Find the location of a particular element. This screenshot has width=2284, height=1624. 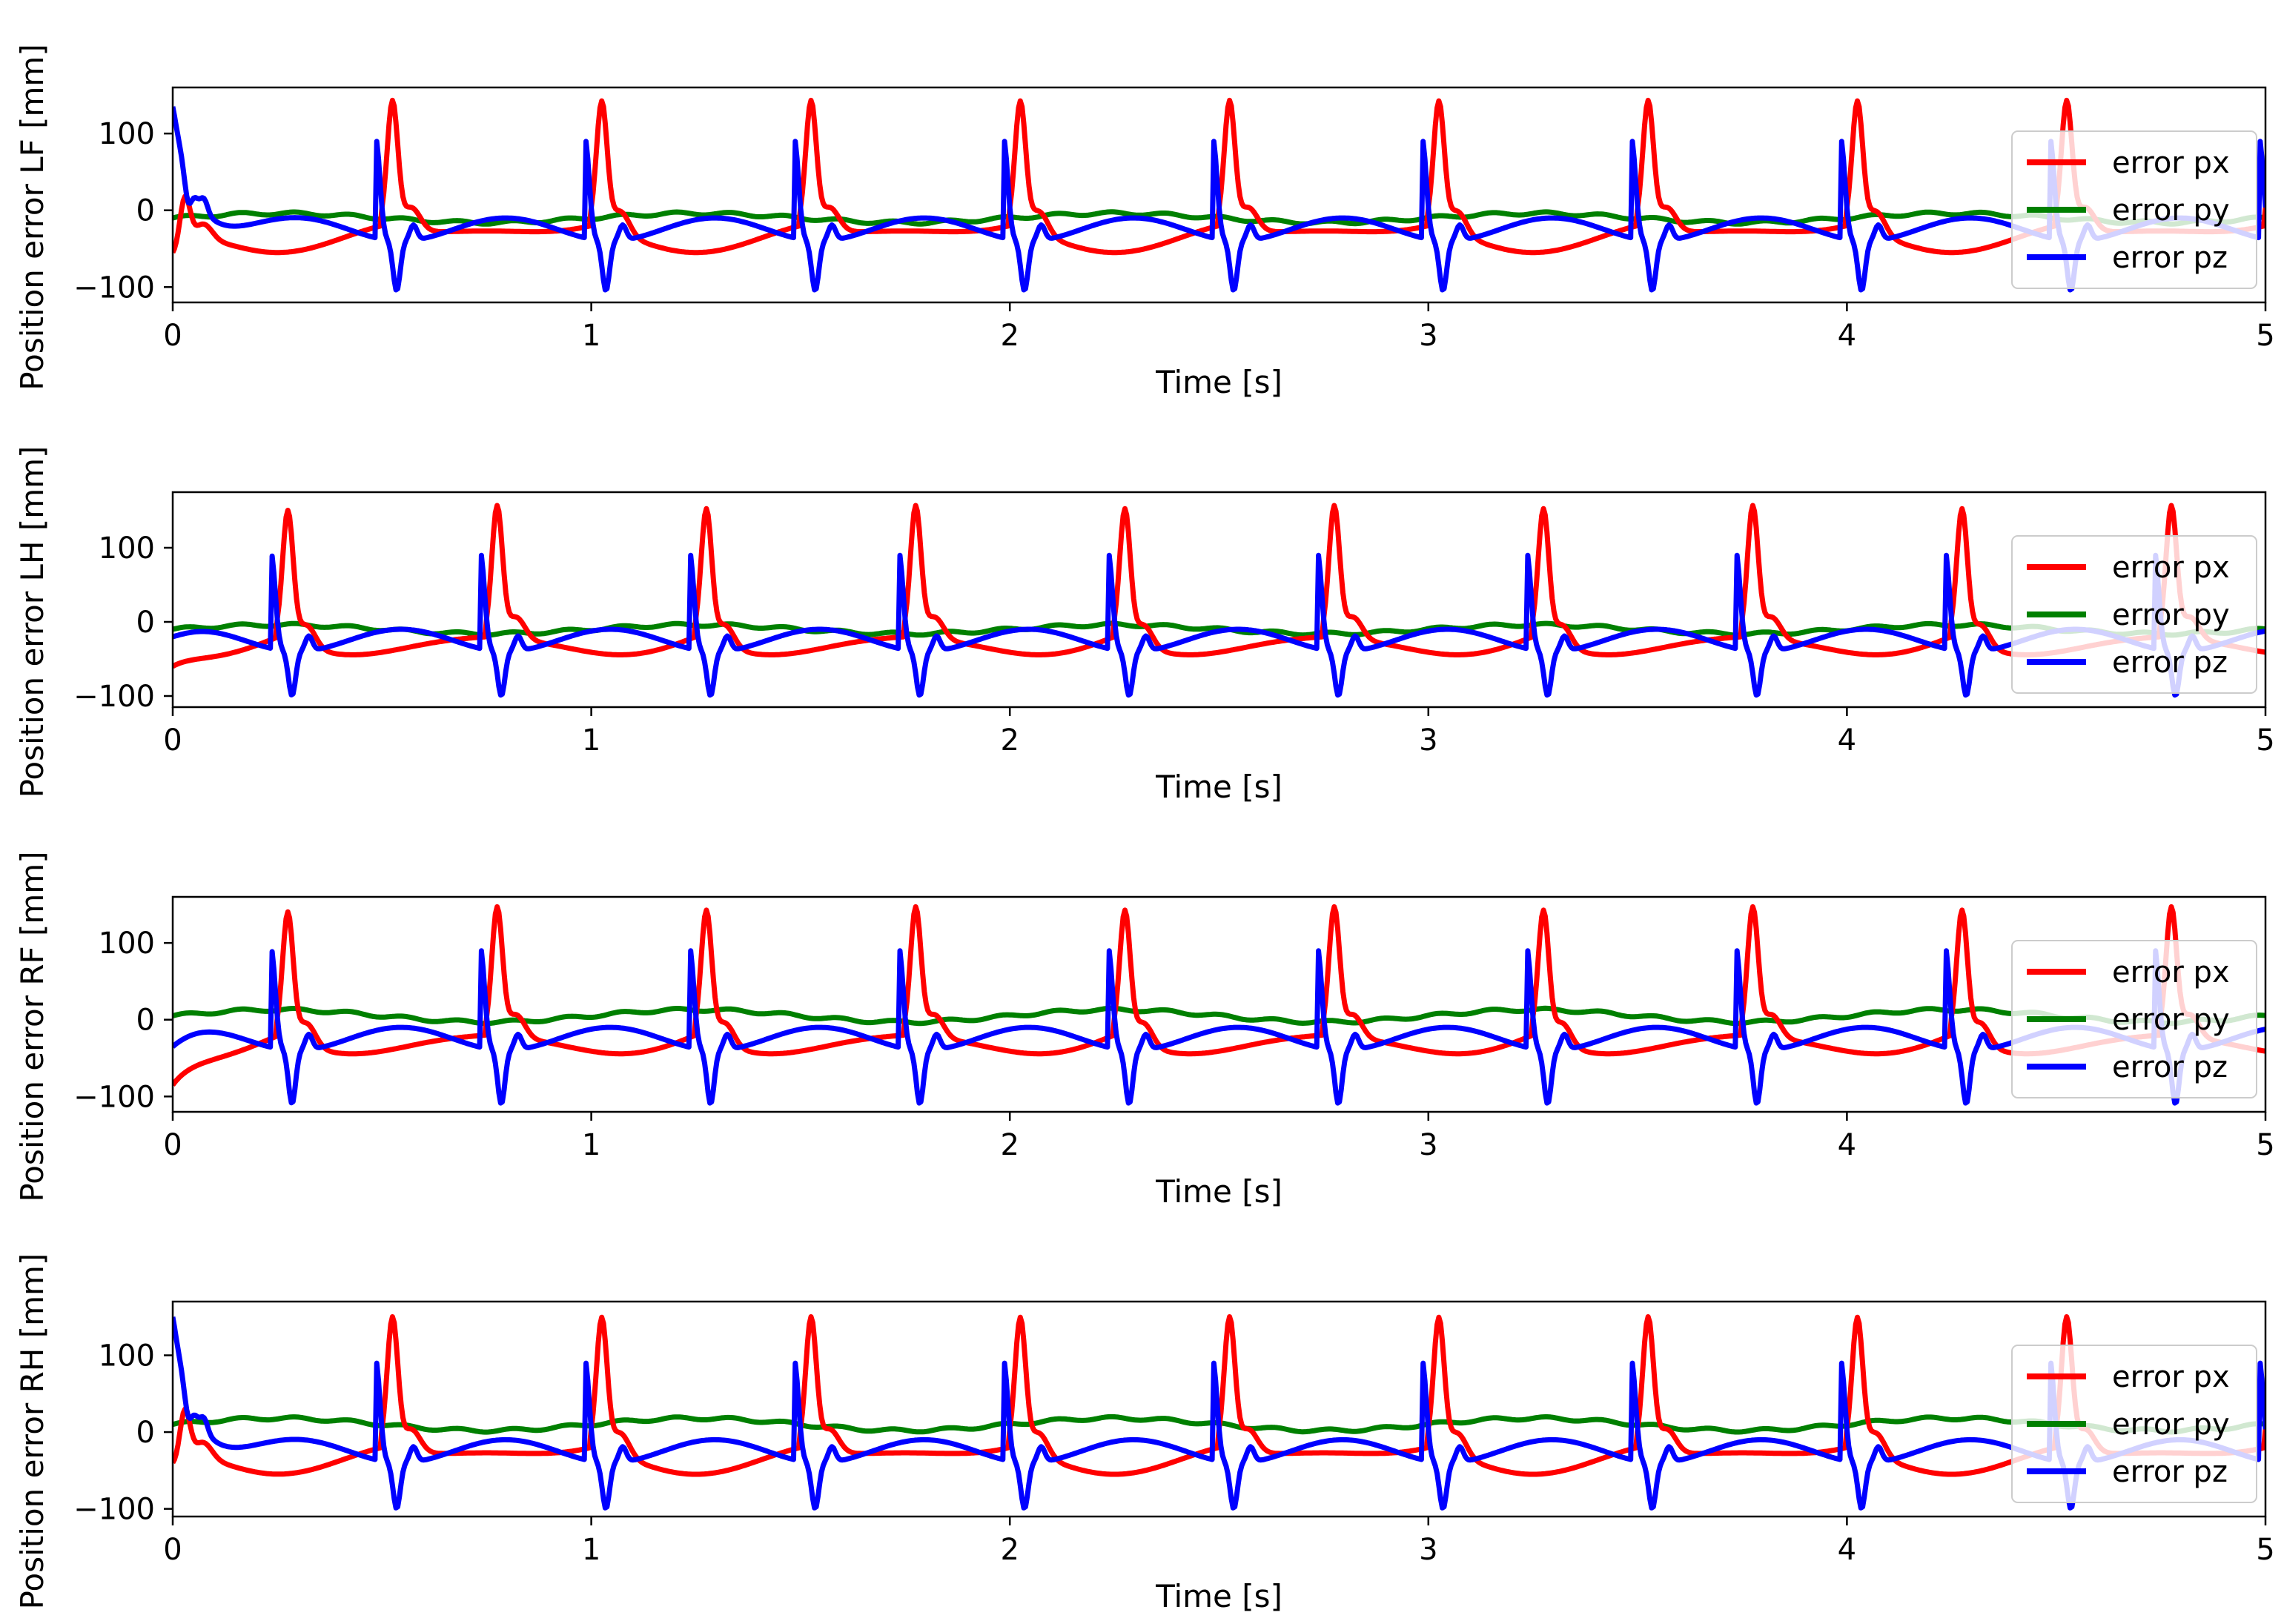

y-axis-label: Position error LF [mm] is located at coordinates (32, 217).